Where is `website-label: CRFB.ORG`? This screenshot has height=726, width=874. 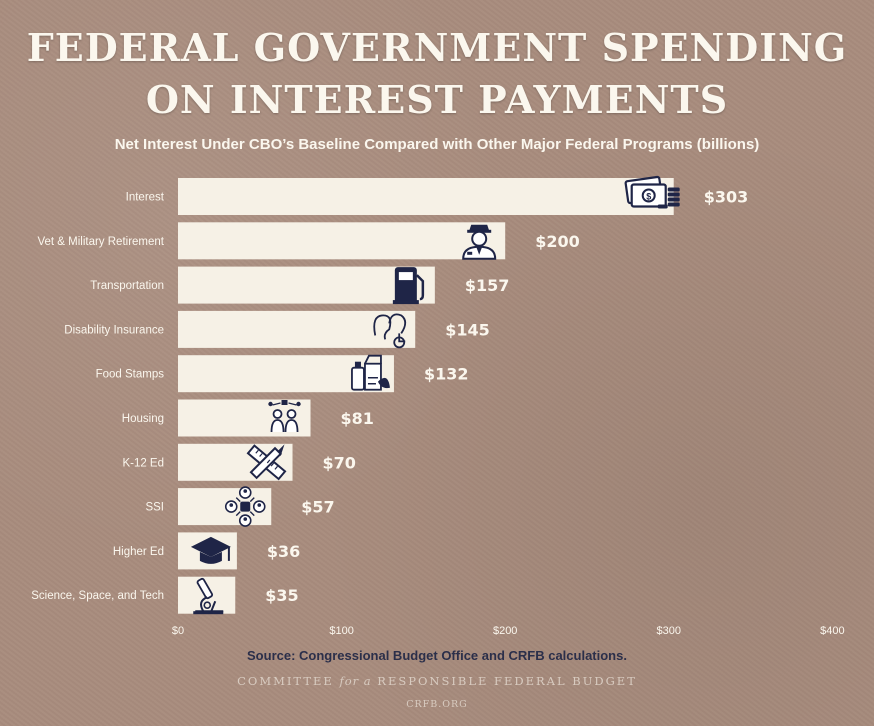 website-label: CRFB.ORG is located at coordinates (437, 704).